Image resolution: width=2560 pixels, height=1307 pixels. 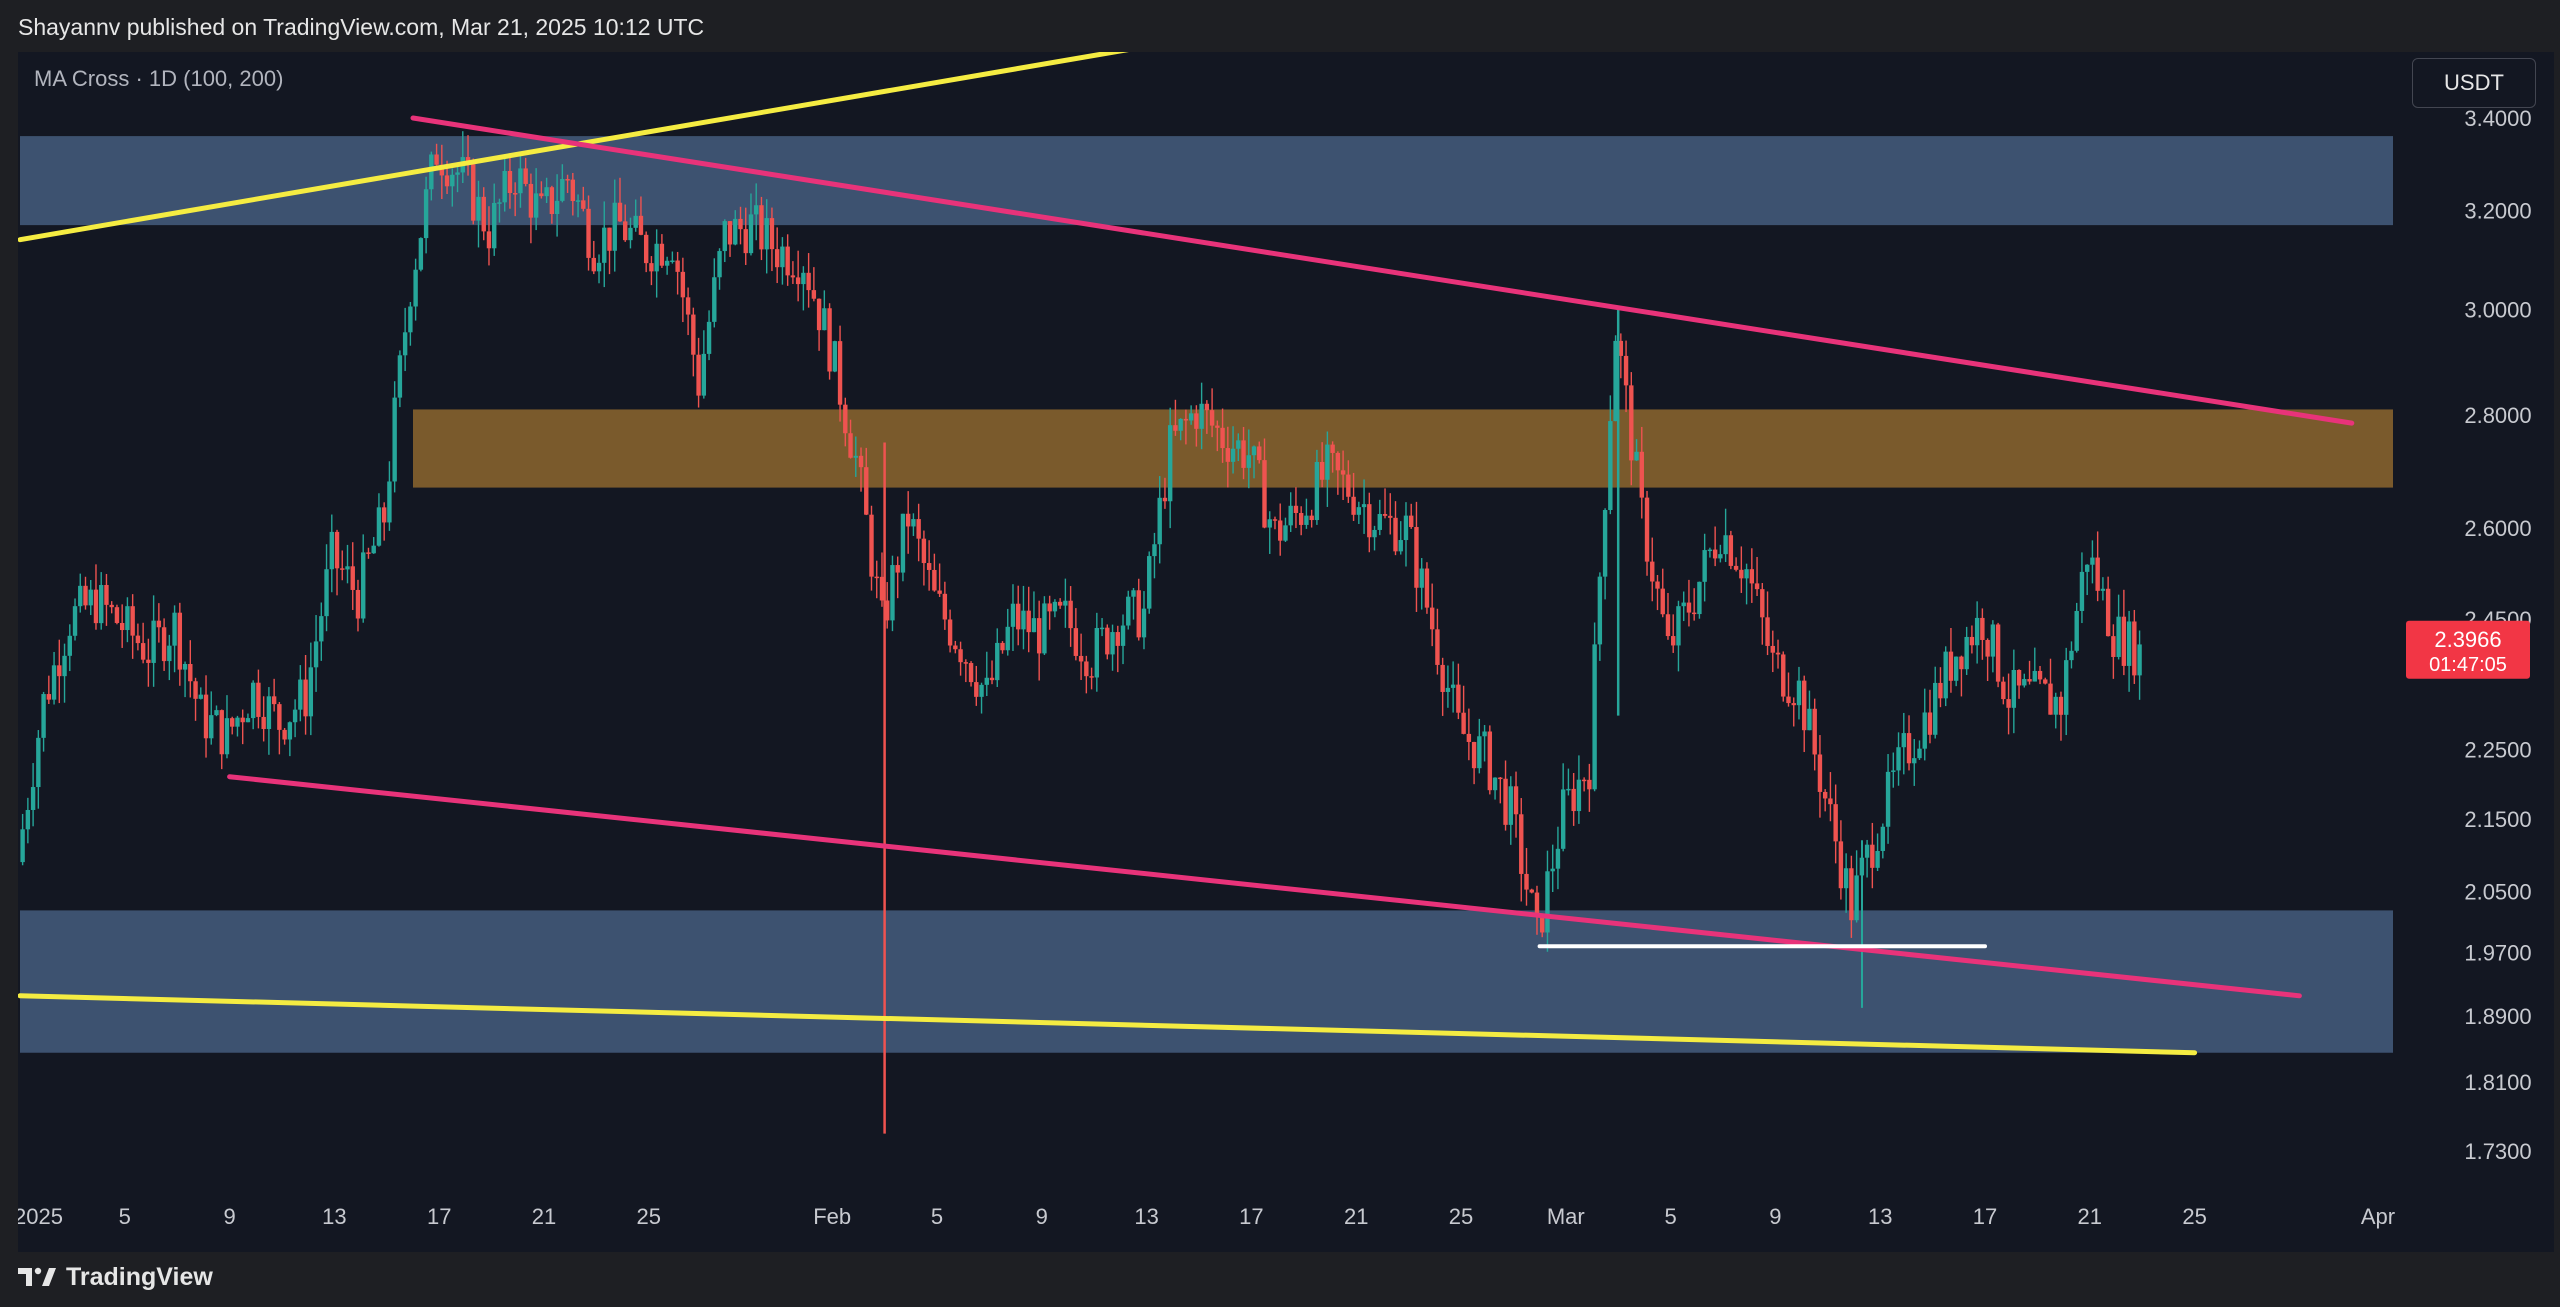 I want to click on x-tick-label: Mar, so click(x=1566, y=1216).